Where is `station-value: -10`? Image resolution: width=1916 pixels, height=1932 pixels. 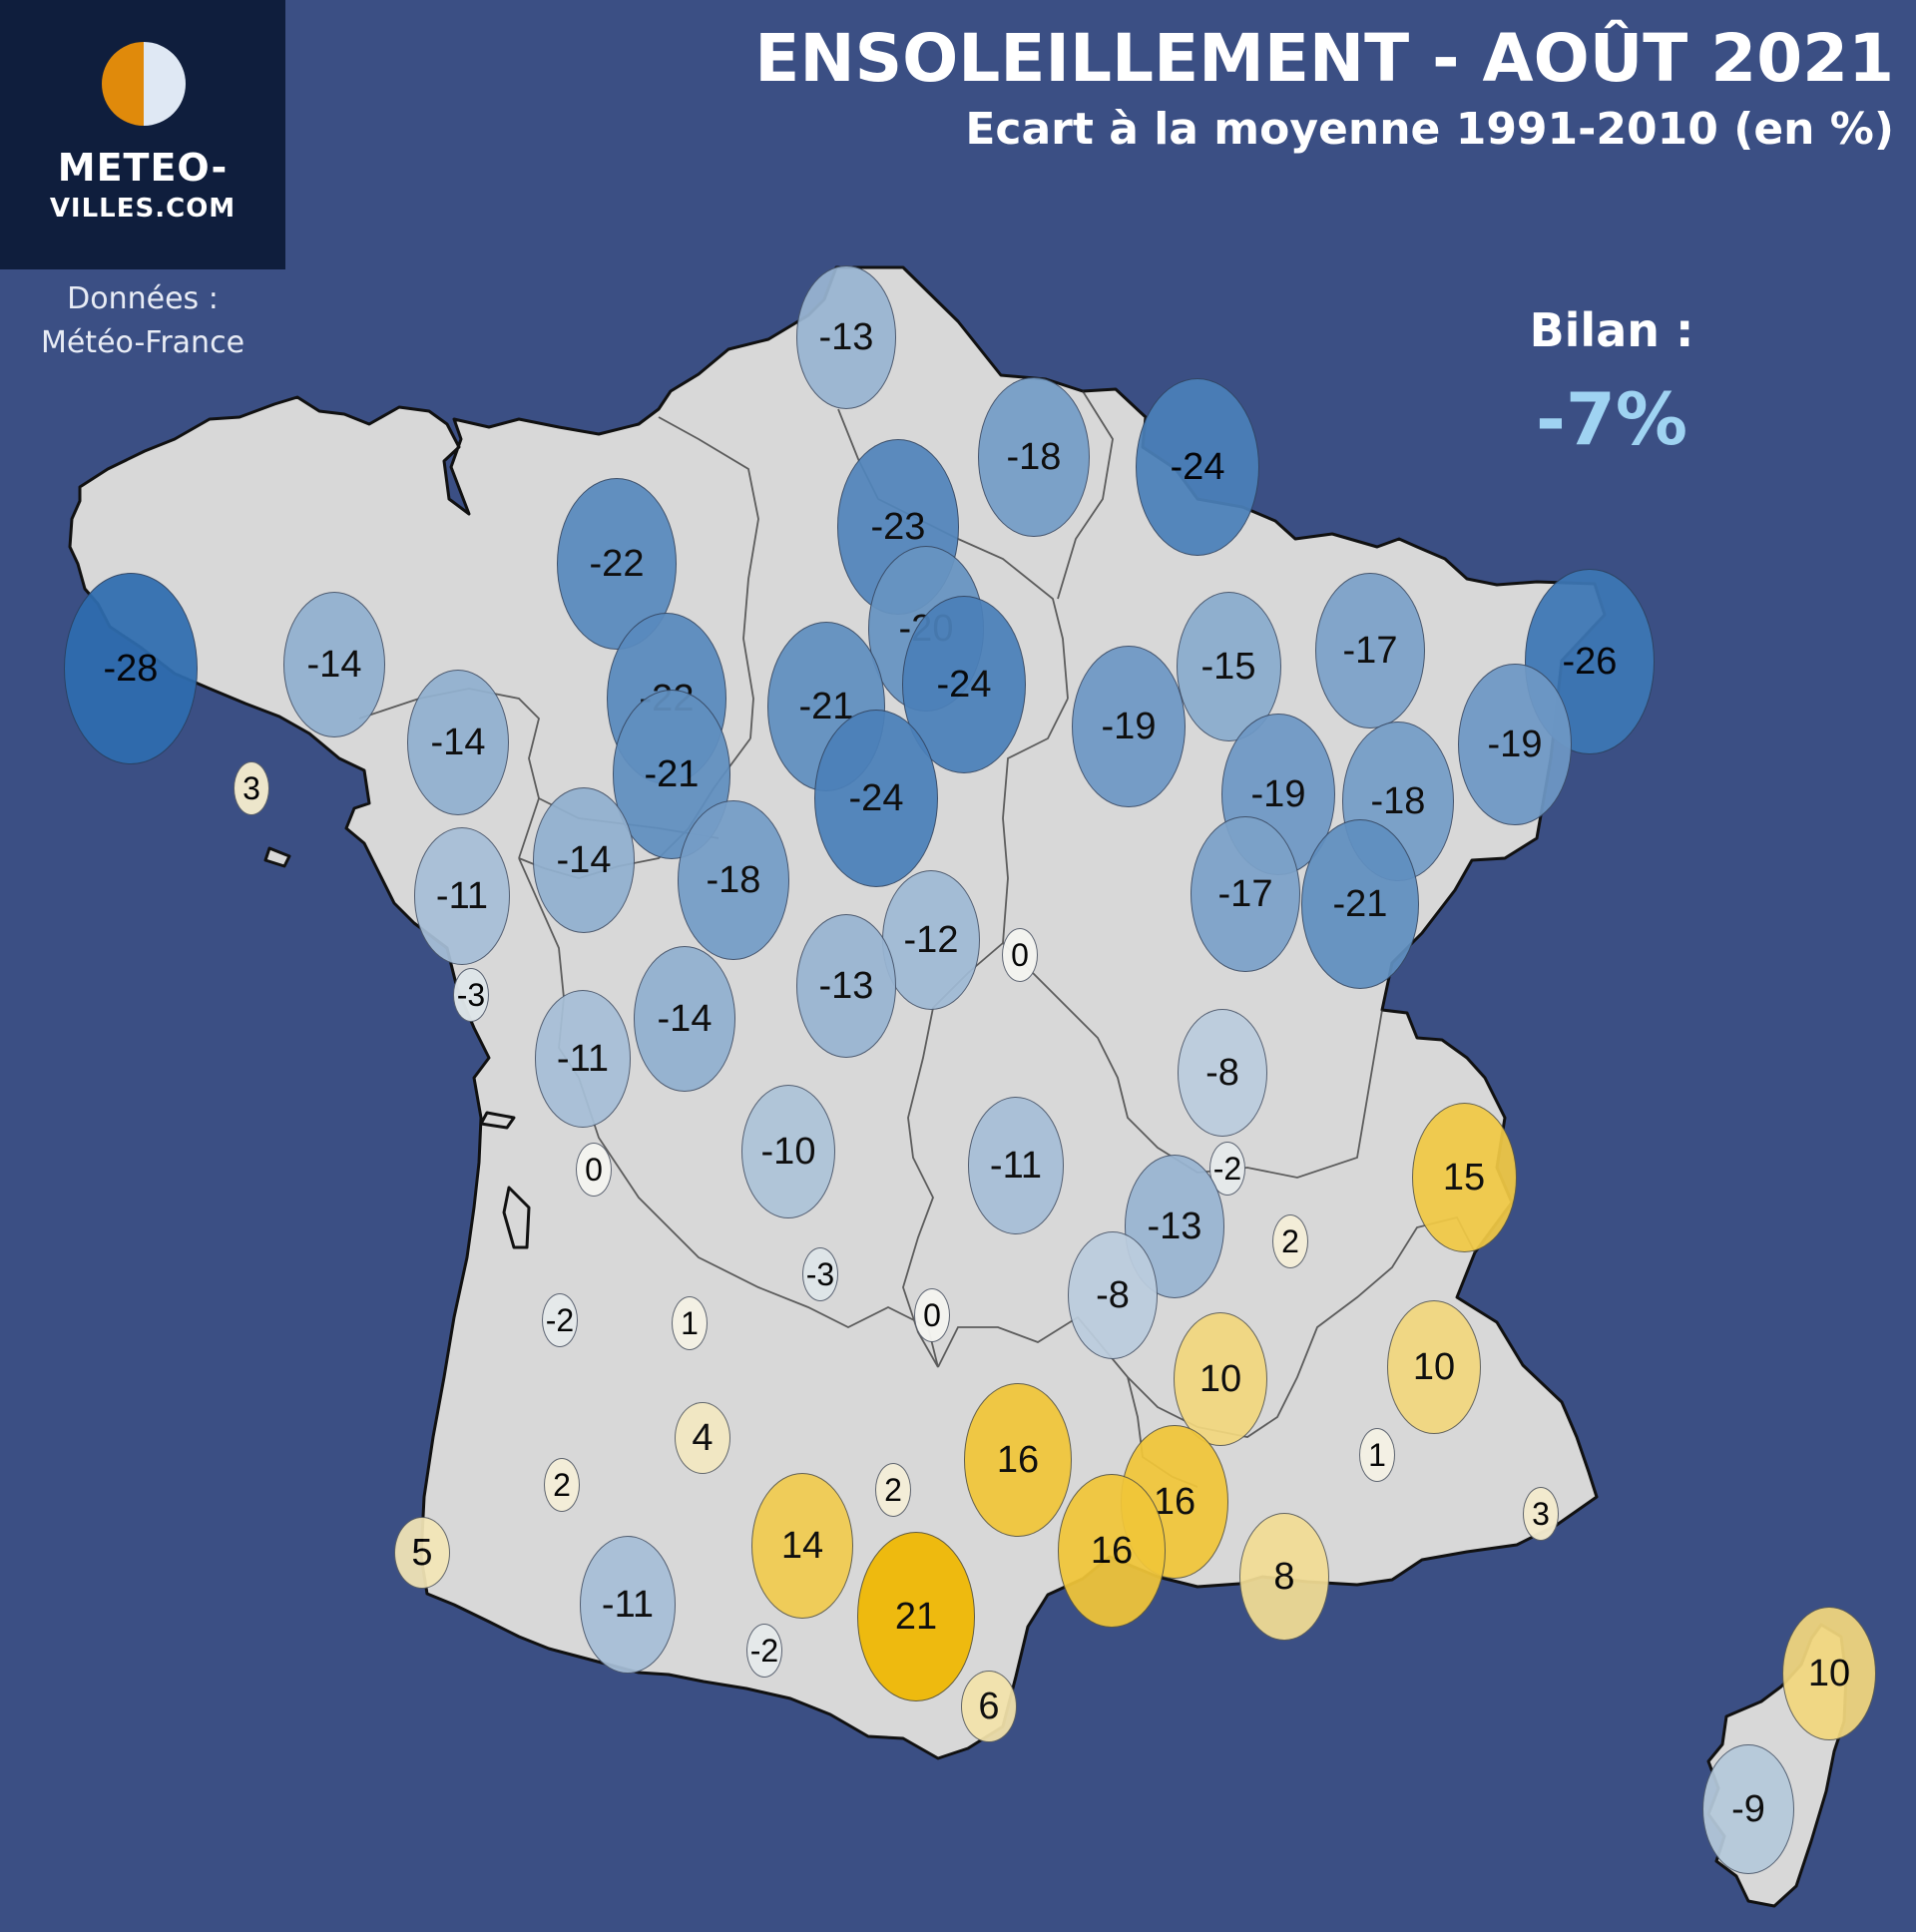
station-value: -10 is located at coordinates (788, 1152).